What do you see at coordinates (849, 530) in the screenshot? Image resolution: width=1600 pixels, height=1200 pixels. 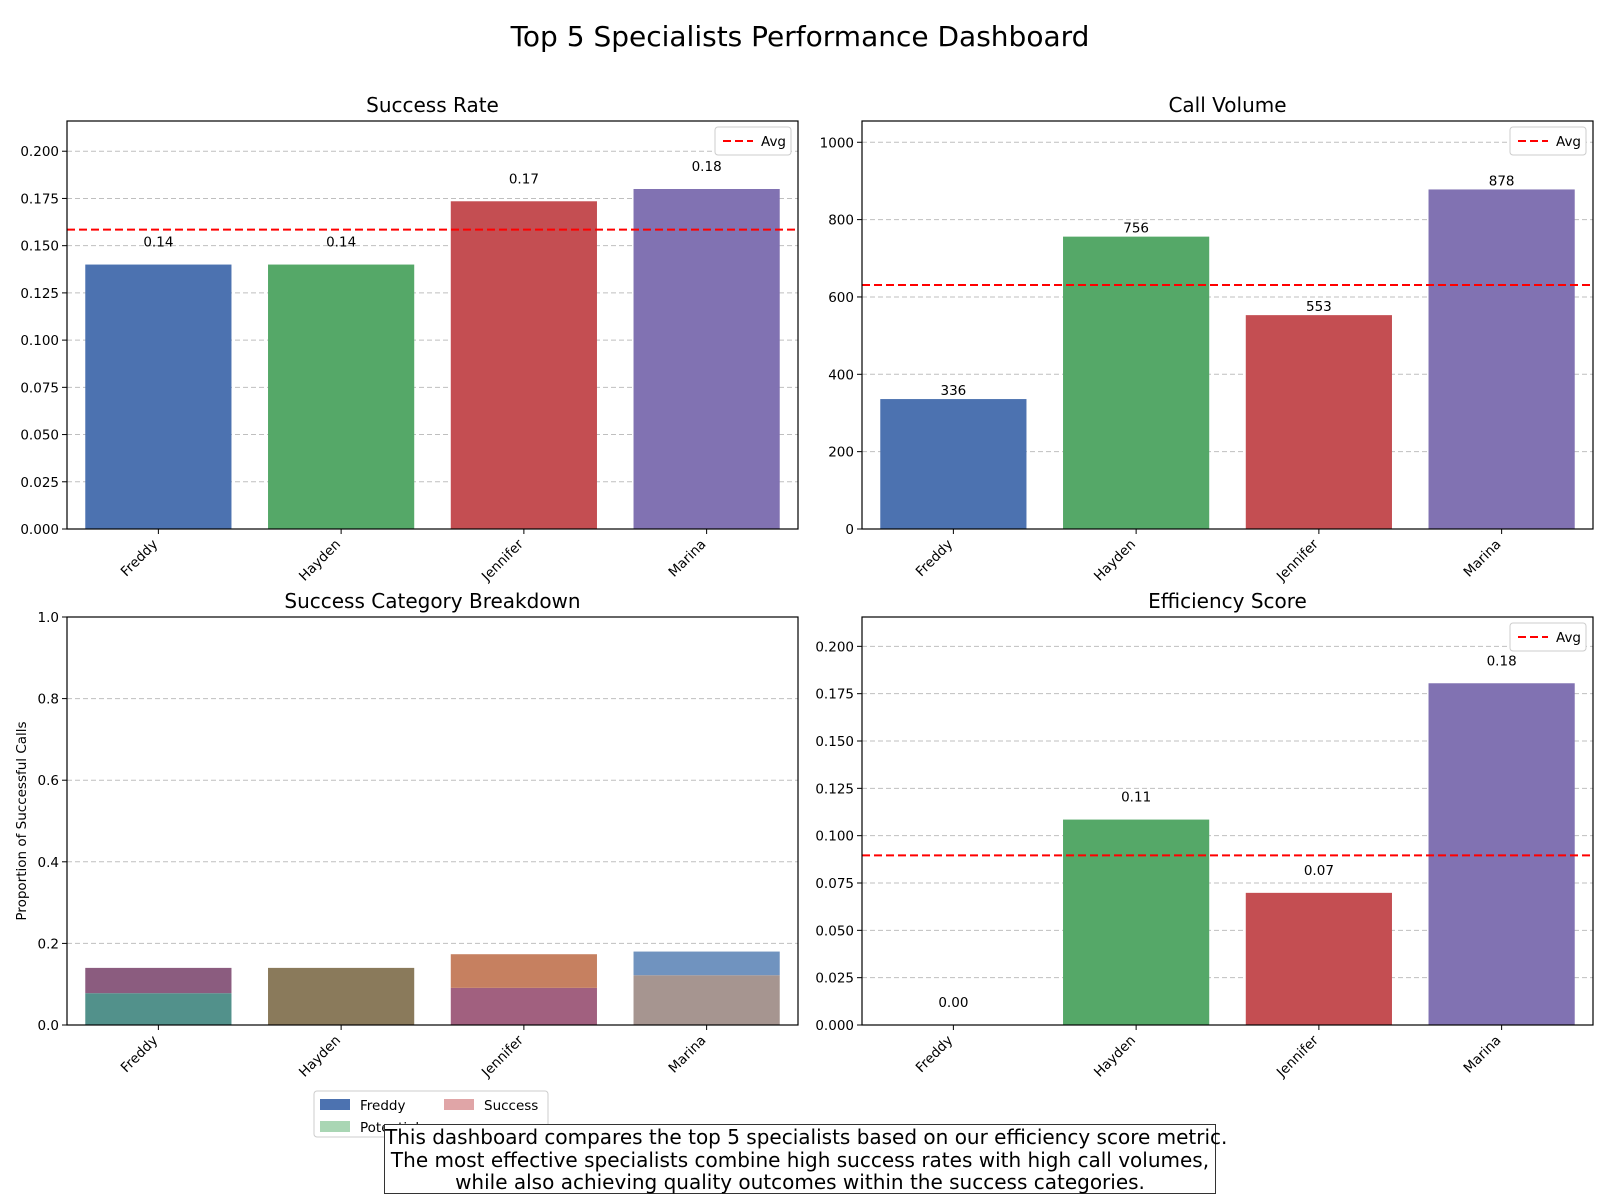 I see `call-volume-ytick-label: 0` at bounding box center [849, 530].